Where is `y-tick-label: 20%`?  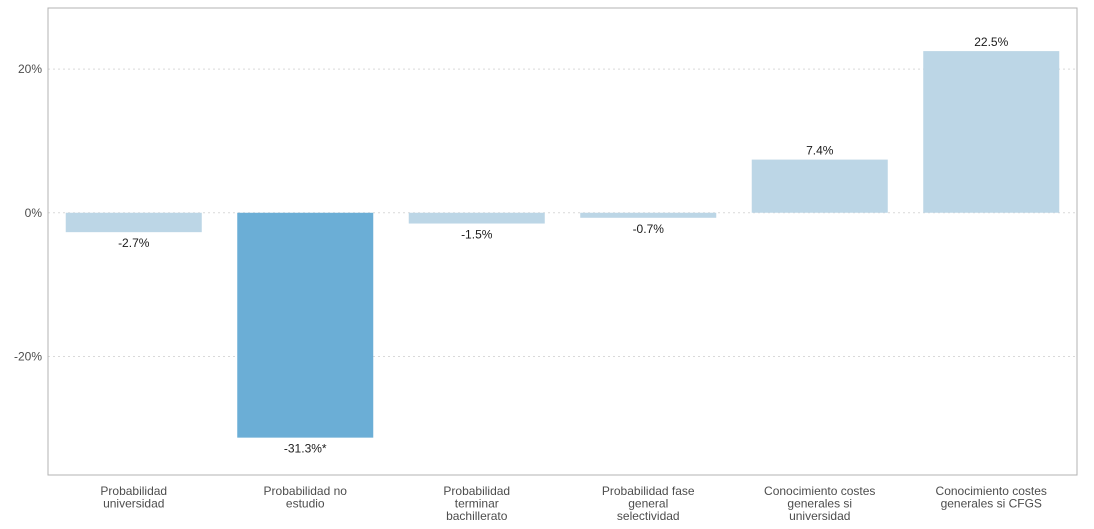
y-tick-label: 20% is located at coordinates (30, 69).